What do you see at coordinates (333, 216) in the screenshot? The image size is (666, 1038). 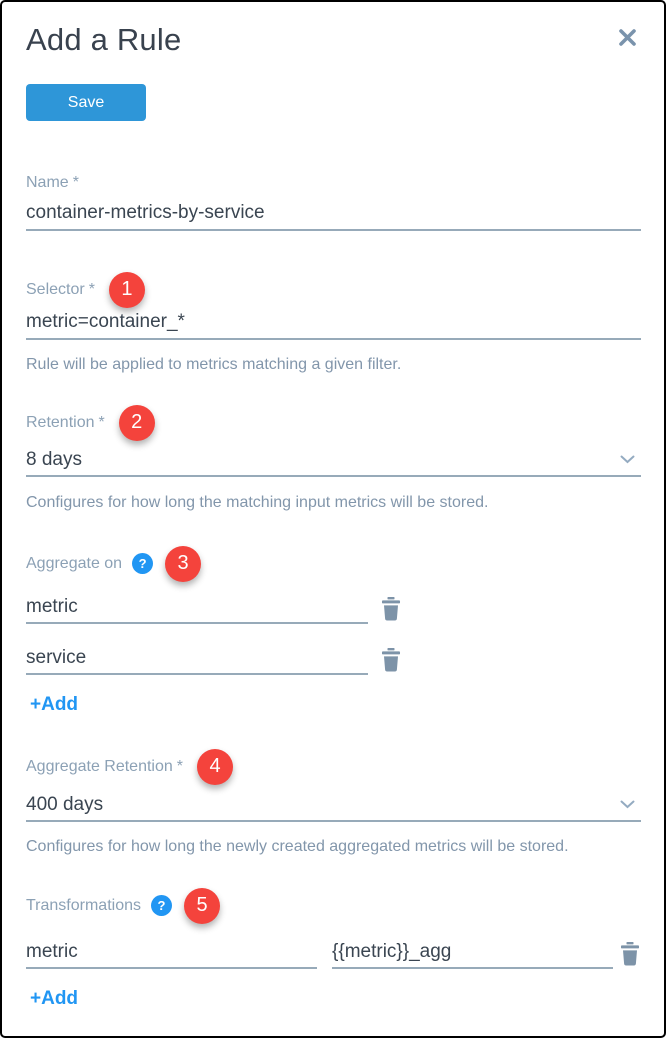 I see `name-input` at bounding box center [333, 216].